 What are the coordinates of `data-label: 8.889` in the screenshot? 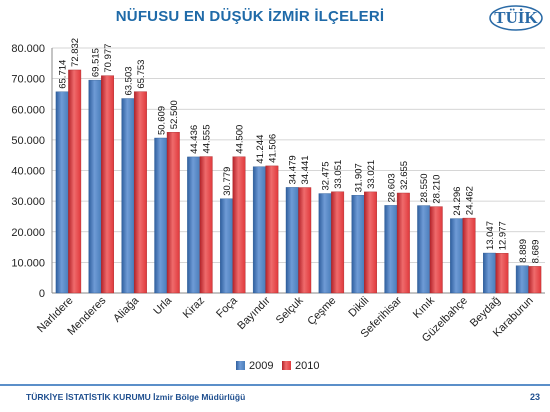 It's located at (523, 251).